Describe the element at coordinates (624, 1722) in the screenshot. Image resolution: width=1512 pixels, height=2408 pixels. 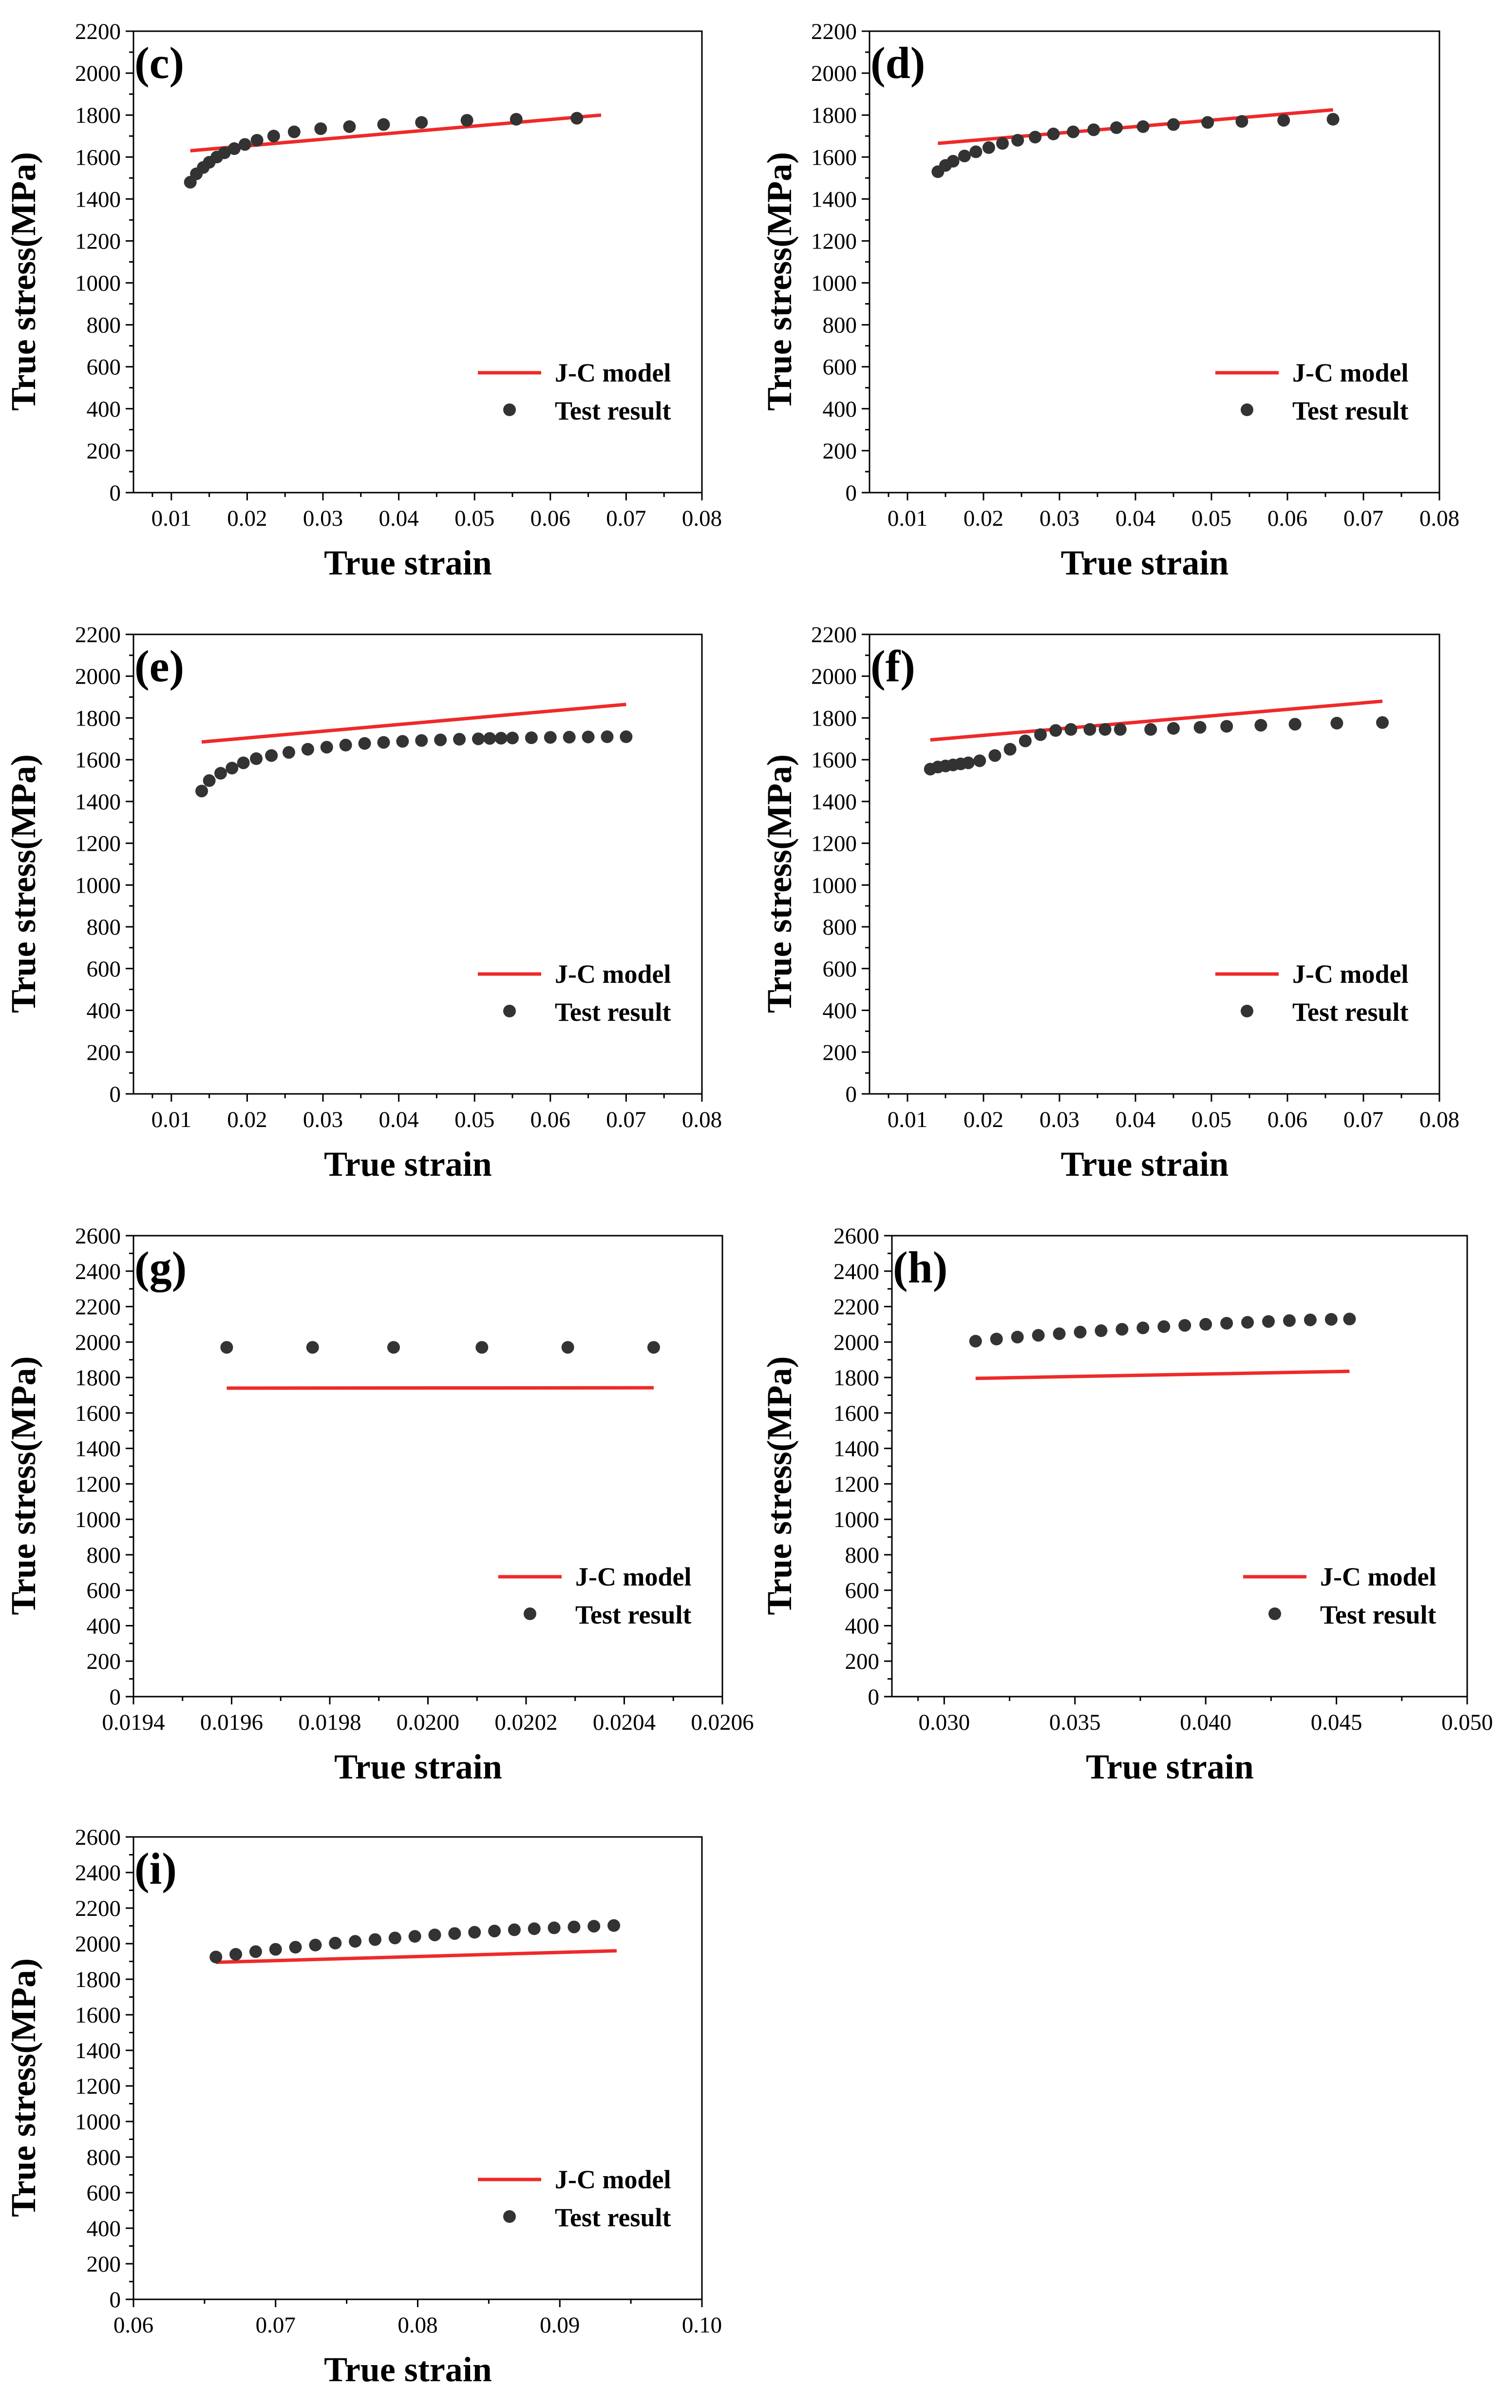
I see `x-tick-label: 0.0204` at that location.